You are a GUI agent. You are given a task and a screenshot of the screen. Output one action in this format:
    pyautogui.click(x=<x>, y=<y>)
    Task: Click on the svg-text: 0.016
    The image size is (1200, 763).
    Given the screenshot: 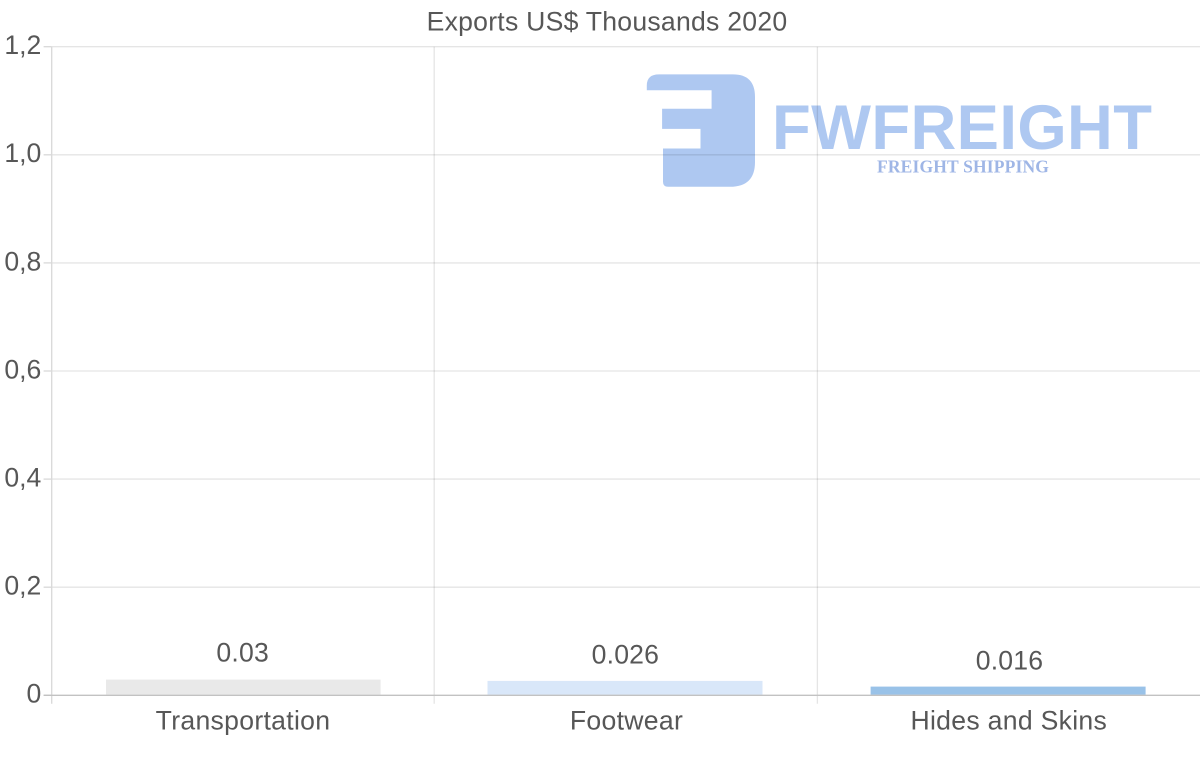 What is the action you would take?
    pyautogui.click(x=1010, y=660)
    